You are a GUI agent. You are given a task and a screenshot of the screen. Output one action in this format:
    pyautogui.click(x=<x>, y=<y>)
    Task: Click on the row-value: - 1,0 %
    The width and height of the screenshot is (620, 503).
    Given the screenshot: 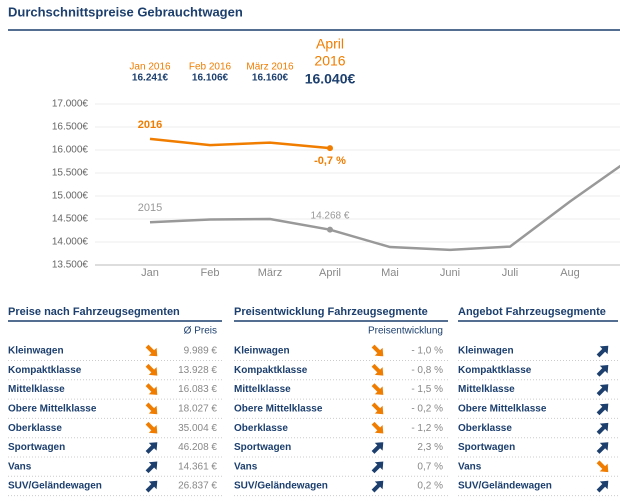 What is the action you would take?
    pyautogui.click(x=427, y=351)
    